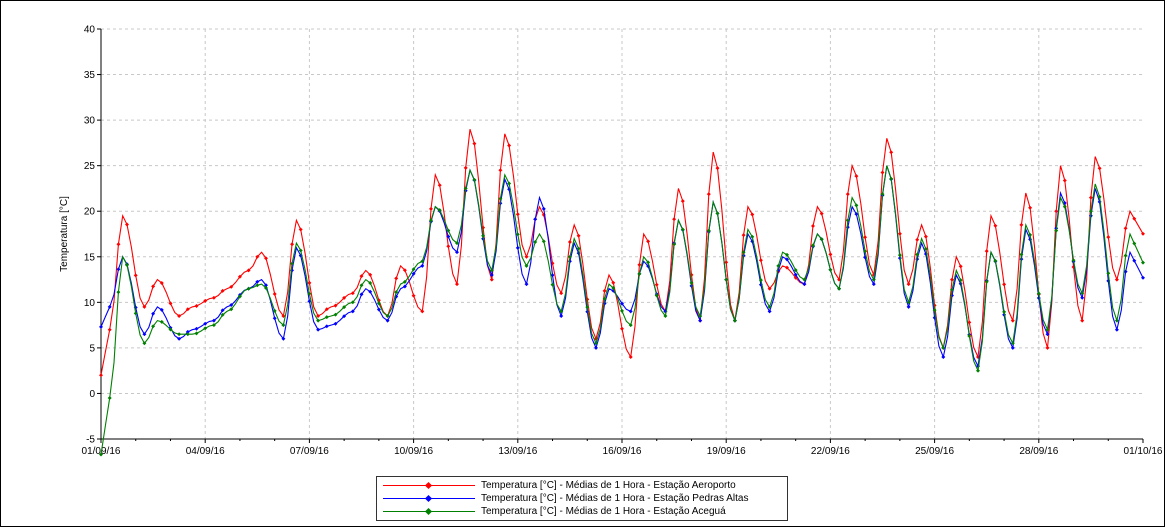 This screenshot has width=1167, height=529. What do you see at coordinates (64, 234) in the screenshot?
I see `y-axis-label: Temperatura [°C]` at bounding box center [64, 234].